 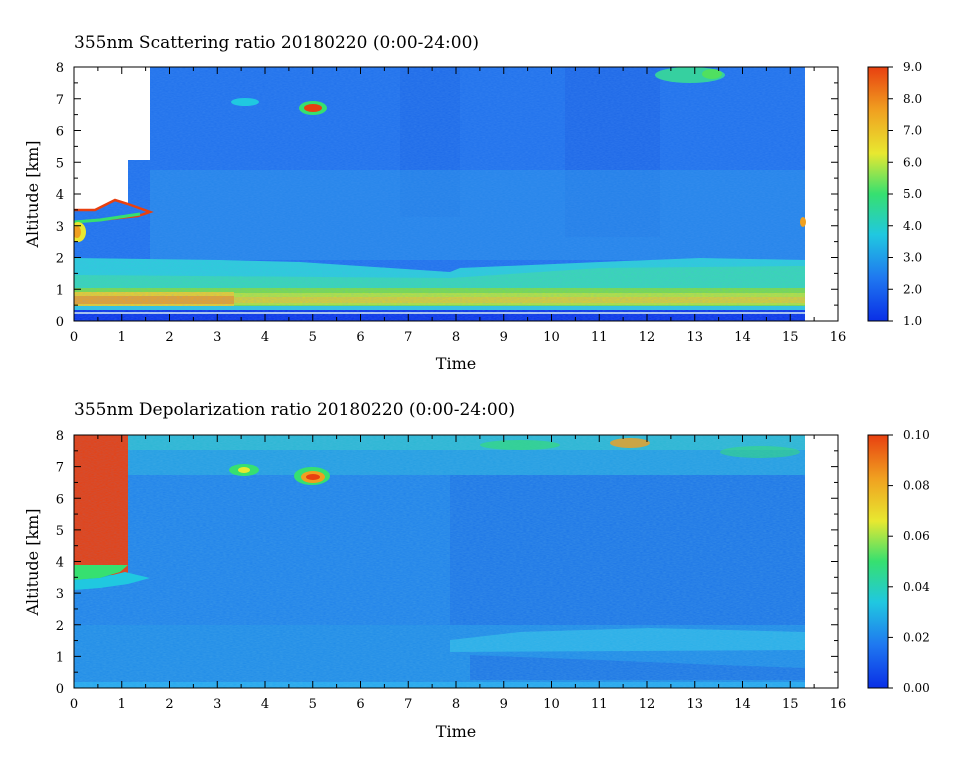 What do you see at coordinates (912, 99) in the screenshot?
I see `colorbar-tick-label: 8.0` at bounding box center [912, 99].